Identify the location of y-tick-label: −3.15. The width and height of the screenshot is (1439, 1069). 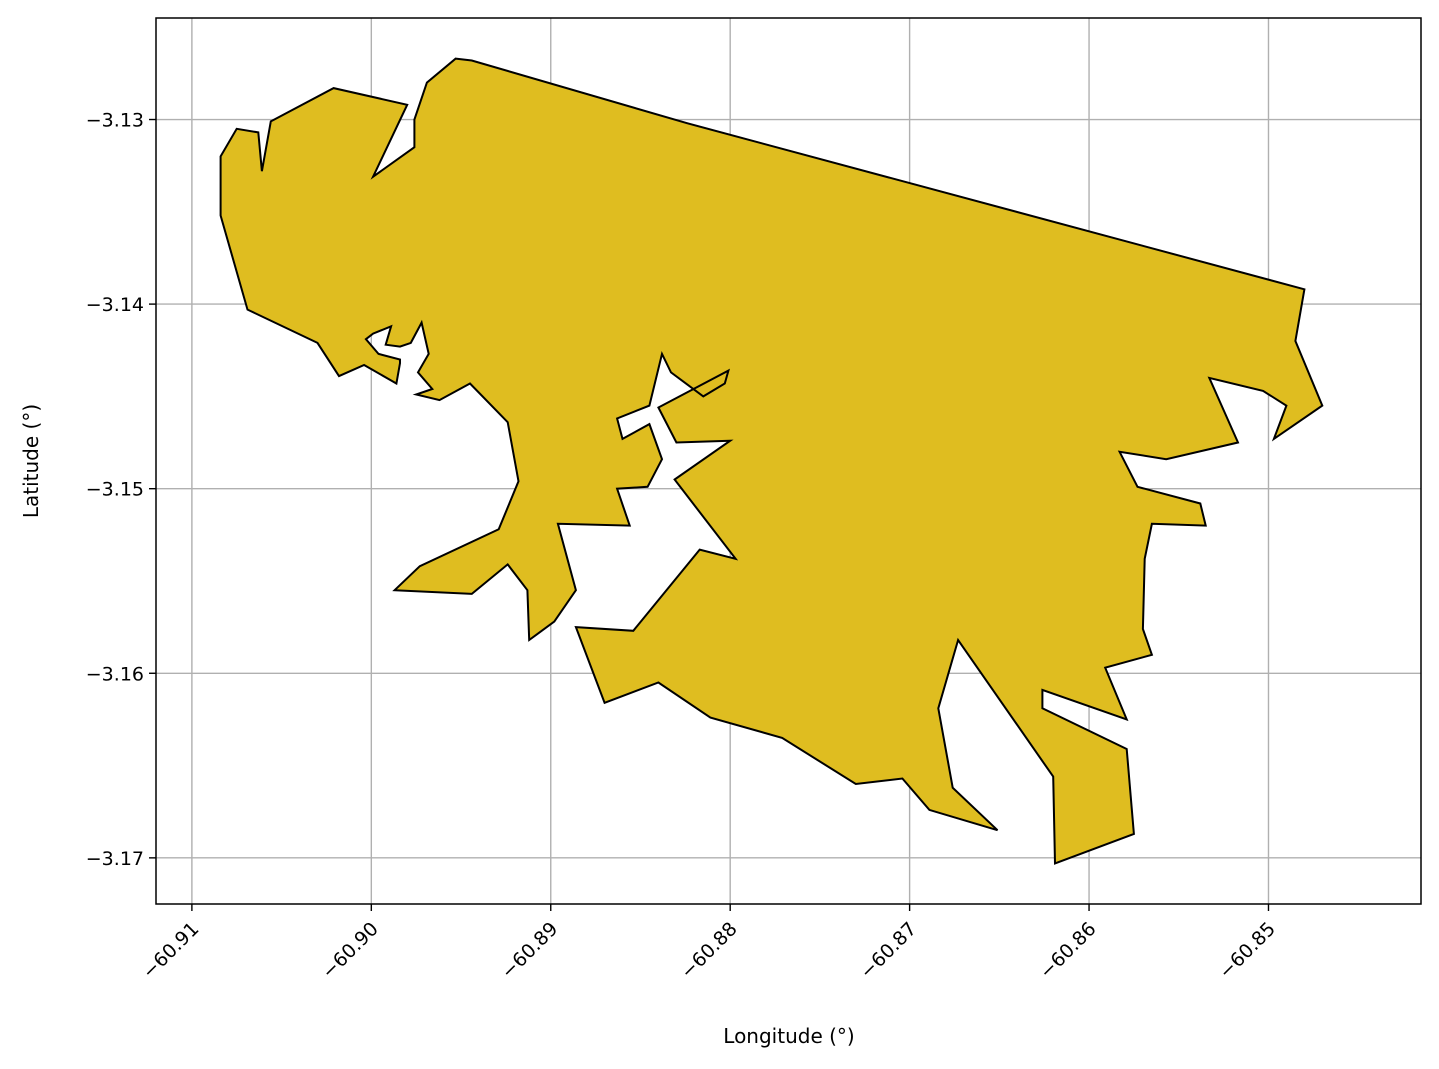
(115, 490).